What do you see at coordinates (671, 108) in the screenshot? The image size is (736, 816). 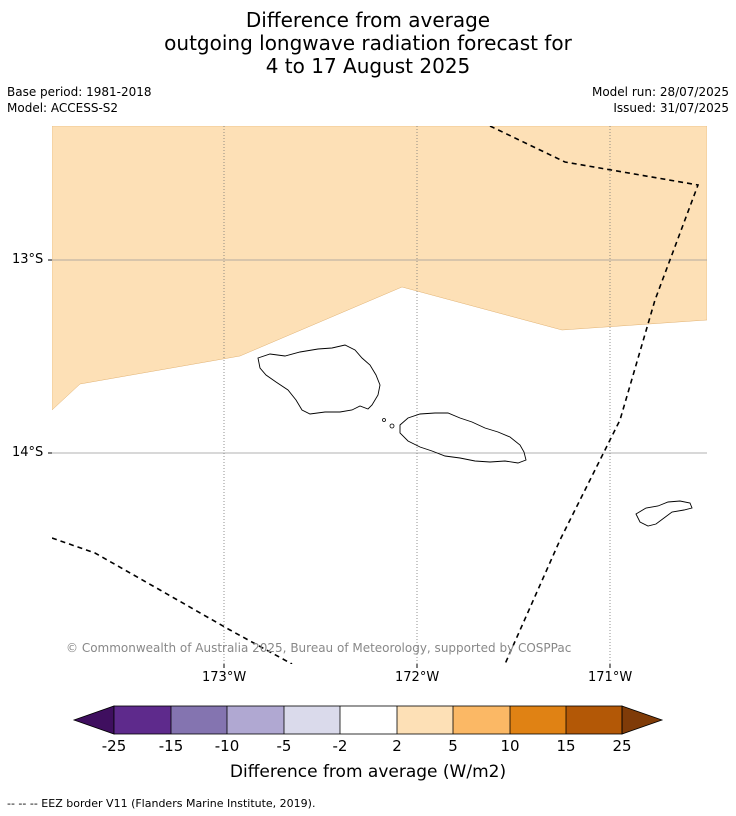 I see `issued-date: Issued: 31/07/2025` at bounding box center [671, 108].